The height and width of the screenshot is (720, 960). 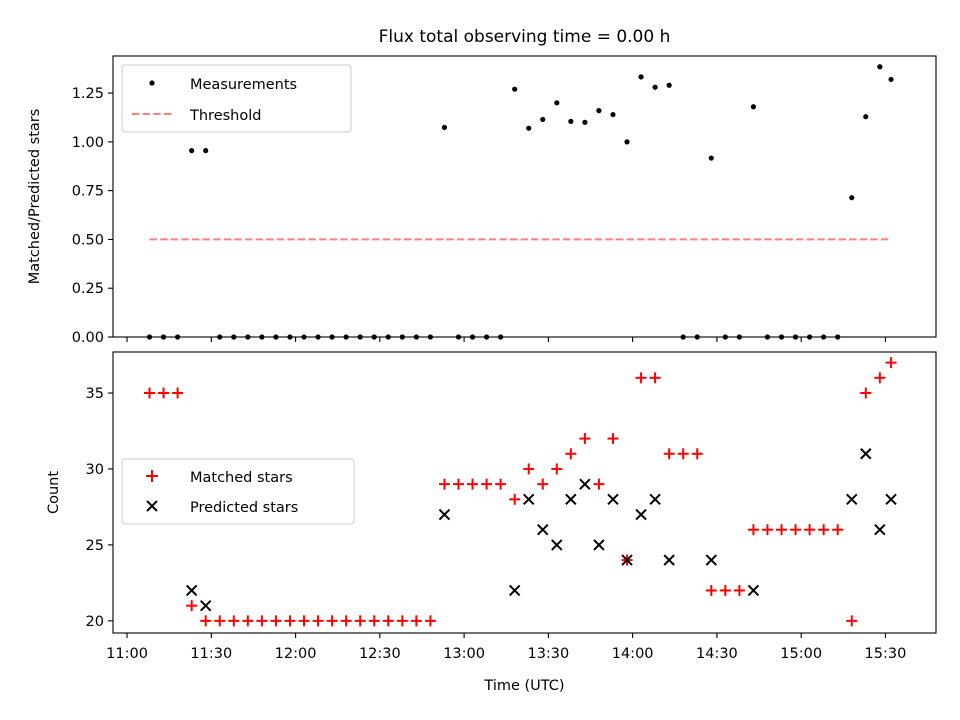 I want to click on bottom-y-axis-label: Count, so click(x=54, y=492).